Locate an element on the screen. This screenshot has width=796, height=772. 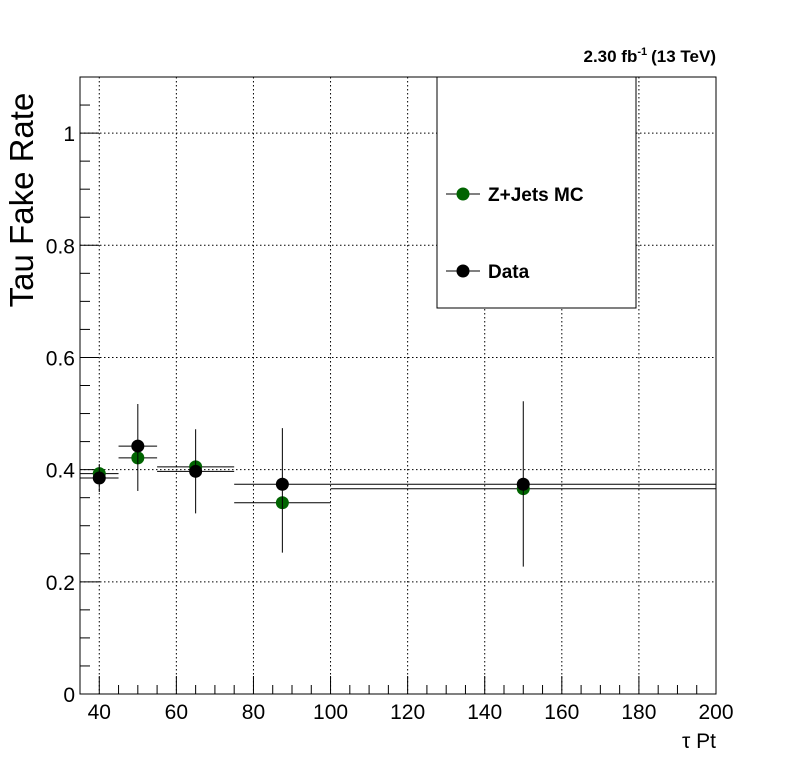
legend: Z+Jets MC Data is located at coordinates (536, 192).